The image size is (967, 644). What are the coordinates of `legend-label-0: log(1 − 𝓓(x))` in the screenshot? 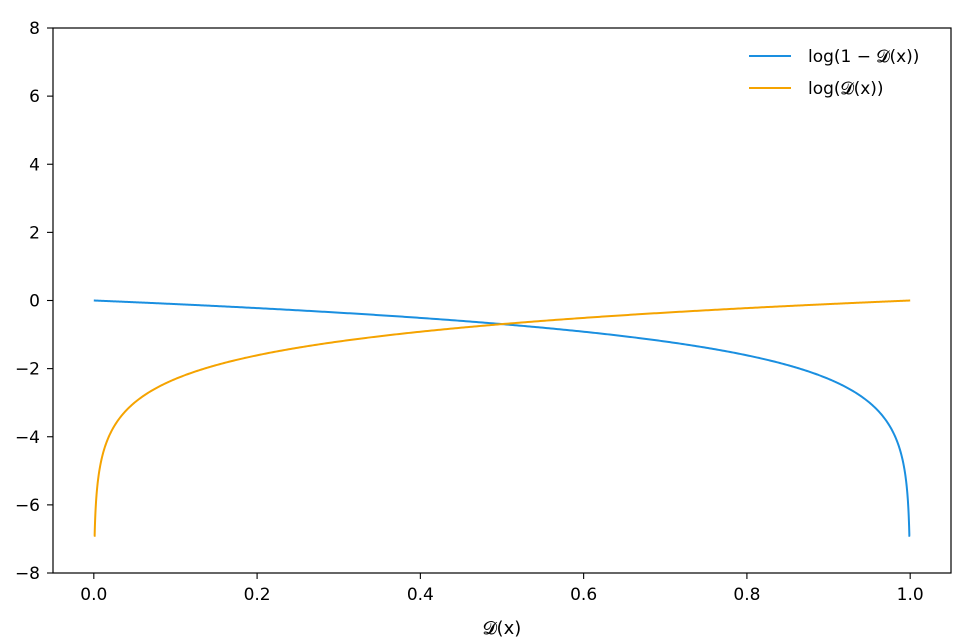 It's located at (863, 57).